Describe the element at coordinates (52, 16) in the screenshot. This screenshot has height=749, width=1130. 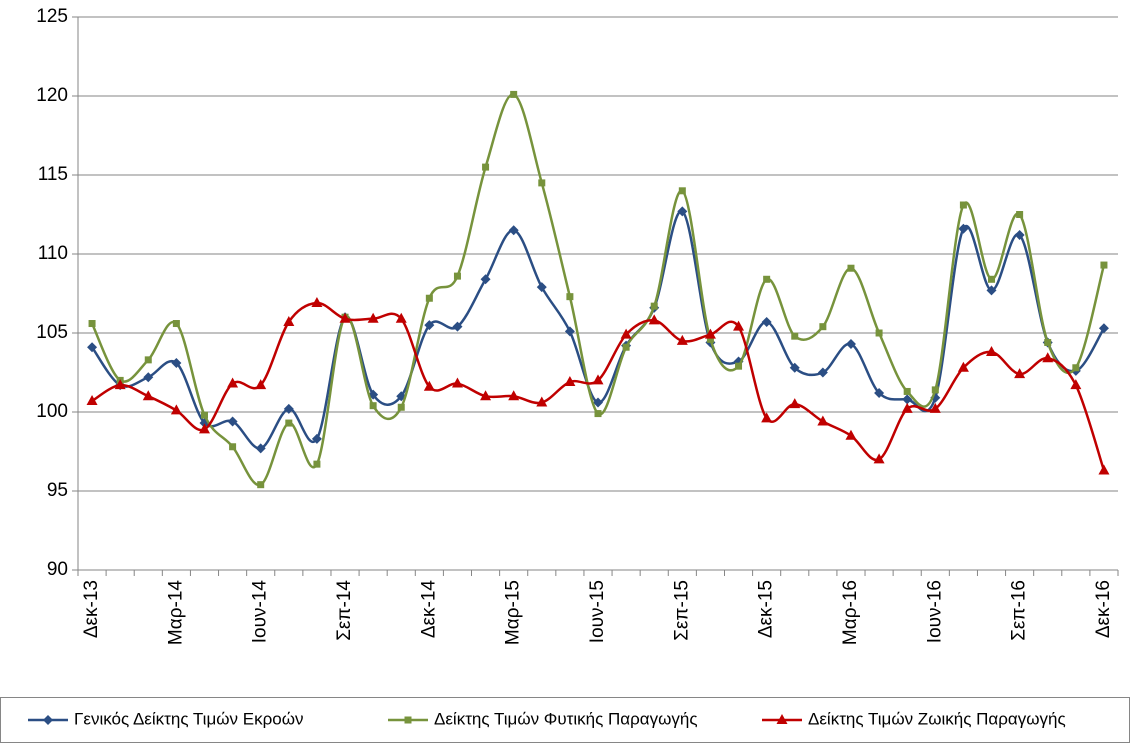
I see `y-tick-label: 125` at that location.